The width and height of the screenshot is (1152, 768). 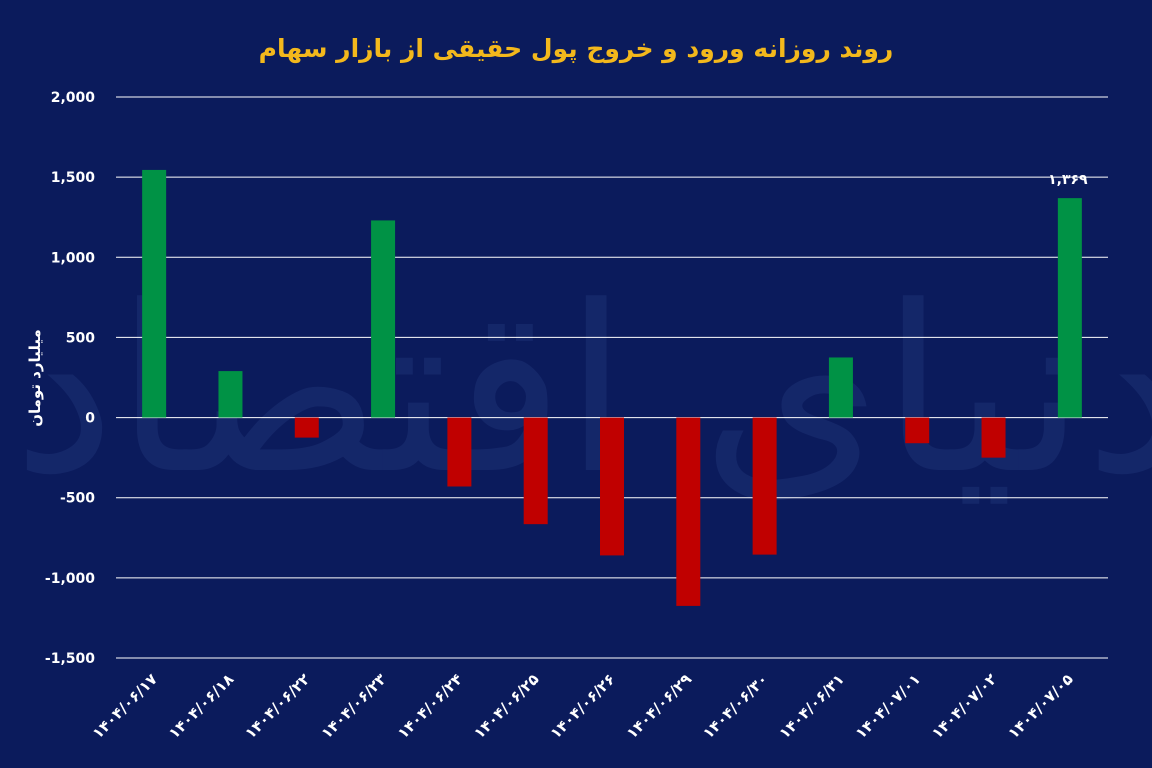 I want to click on x-tick-label: ۱۴۰۴/۰۶/۲۳, so click(x=354, y=706).